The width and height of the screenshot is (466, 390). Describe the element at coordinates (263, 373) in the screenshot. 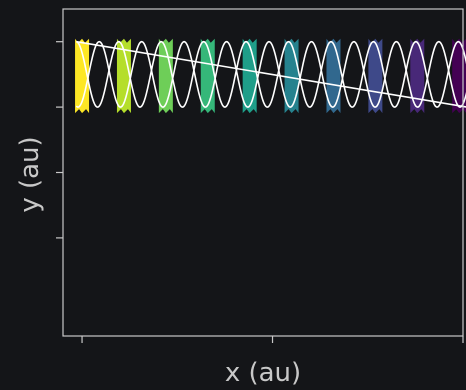

I see `x-axis-label: x (au)` at that location.